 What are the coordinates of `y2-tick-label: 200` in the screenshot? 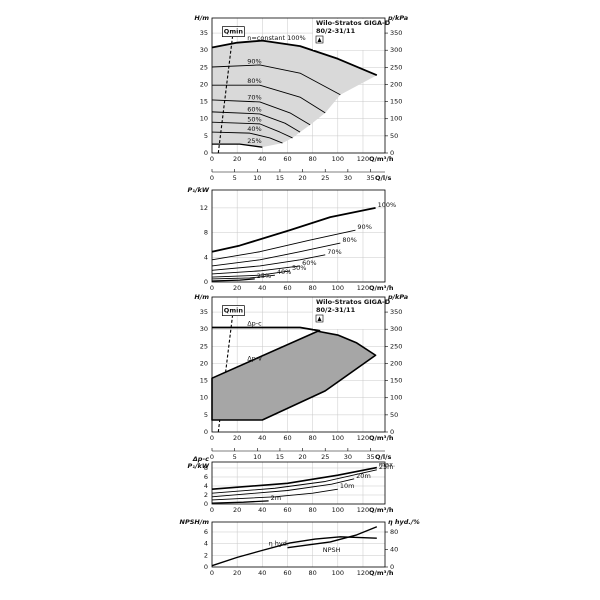 It's located at (396, 84).